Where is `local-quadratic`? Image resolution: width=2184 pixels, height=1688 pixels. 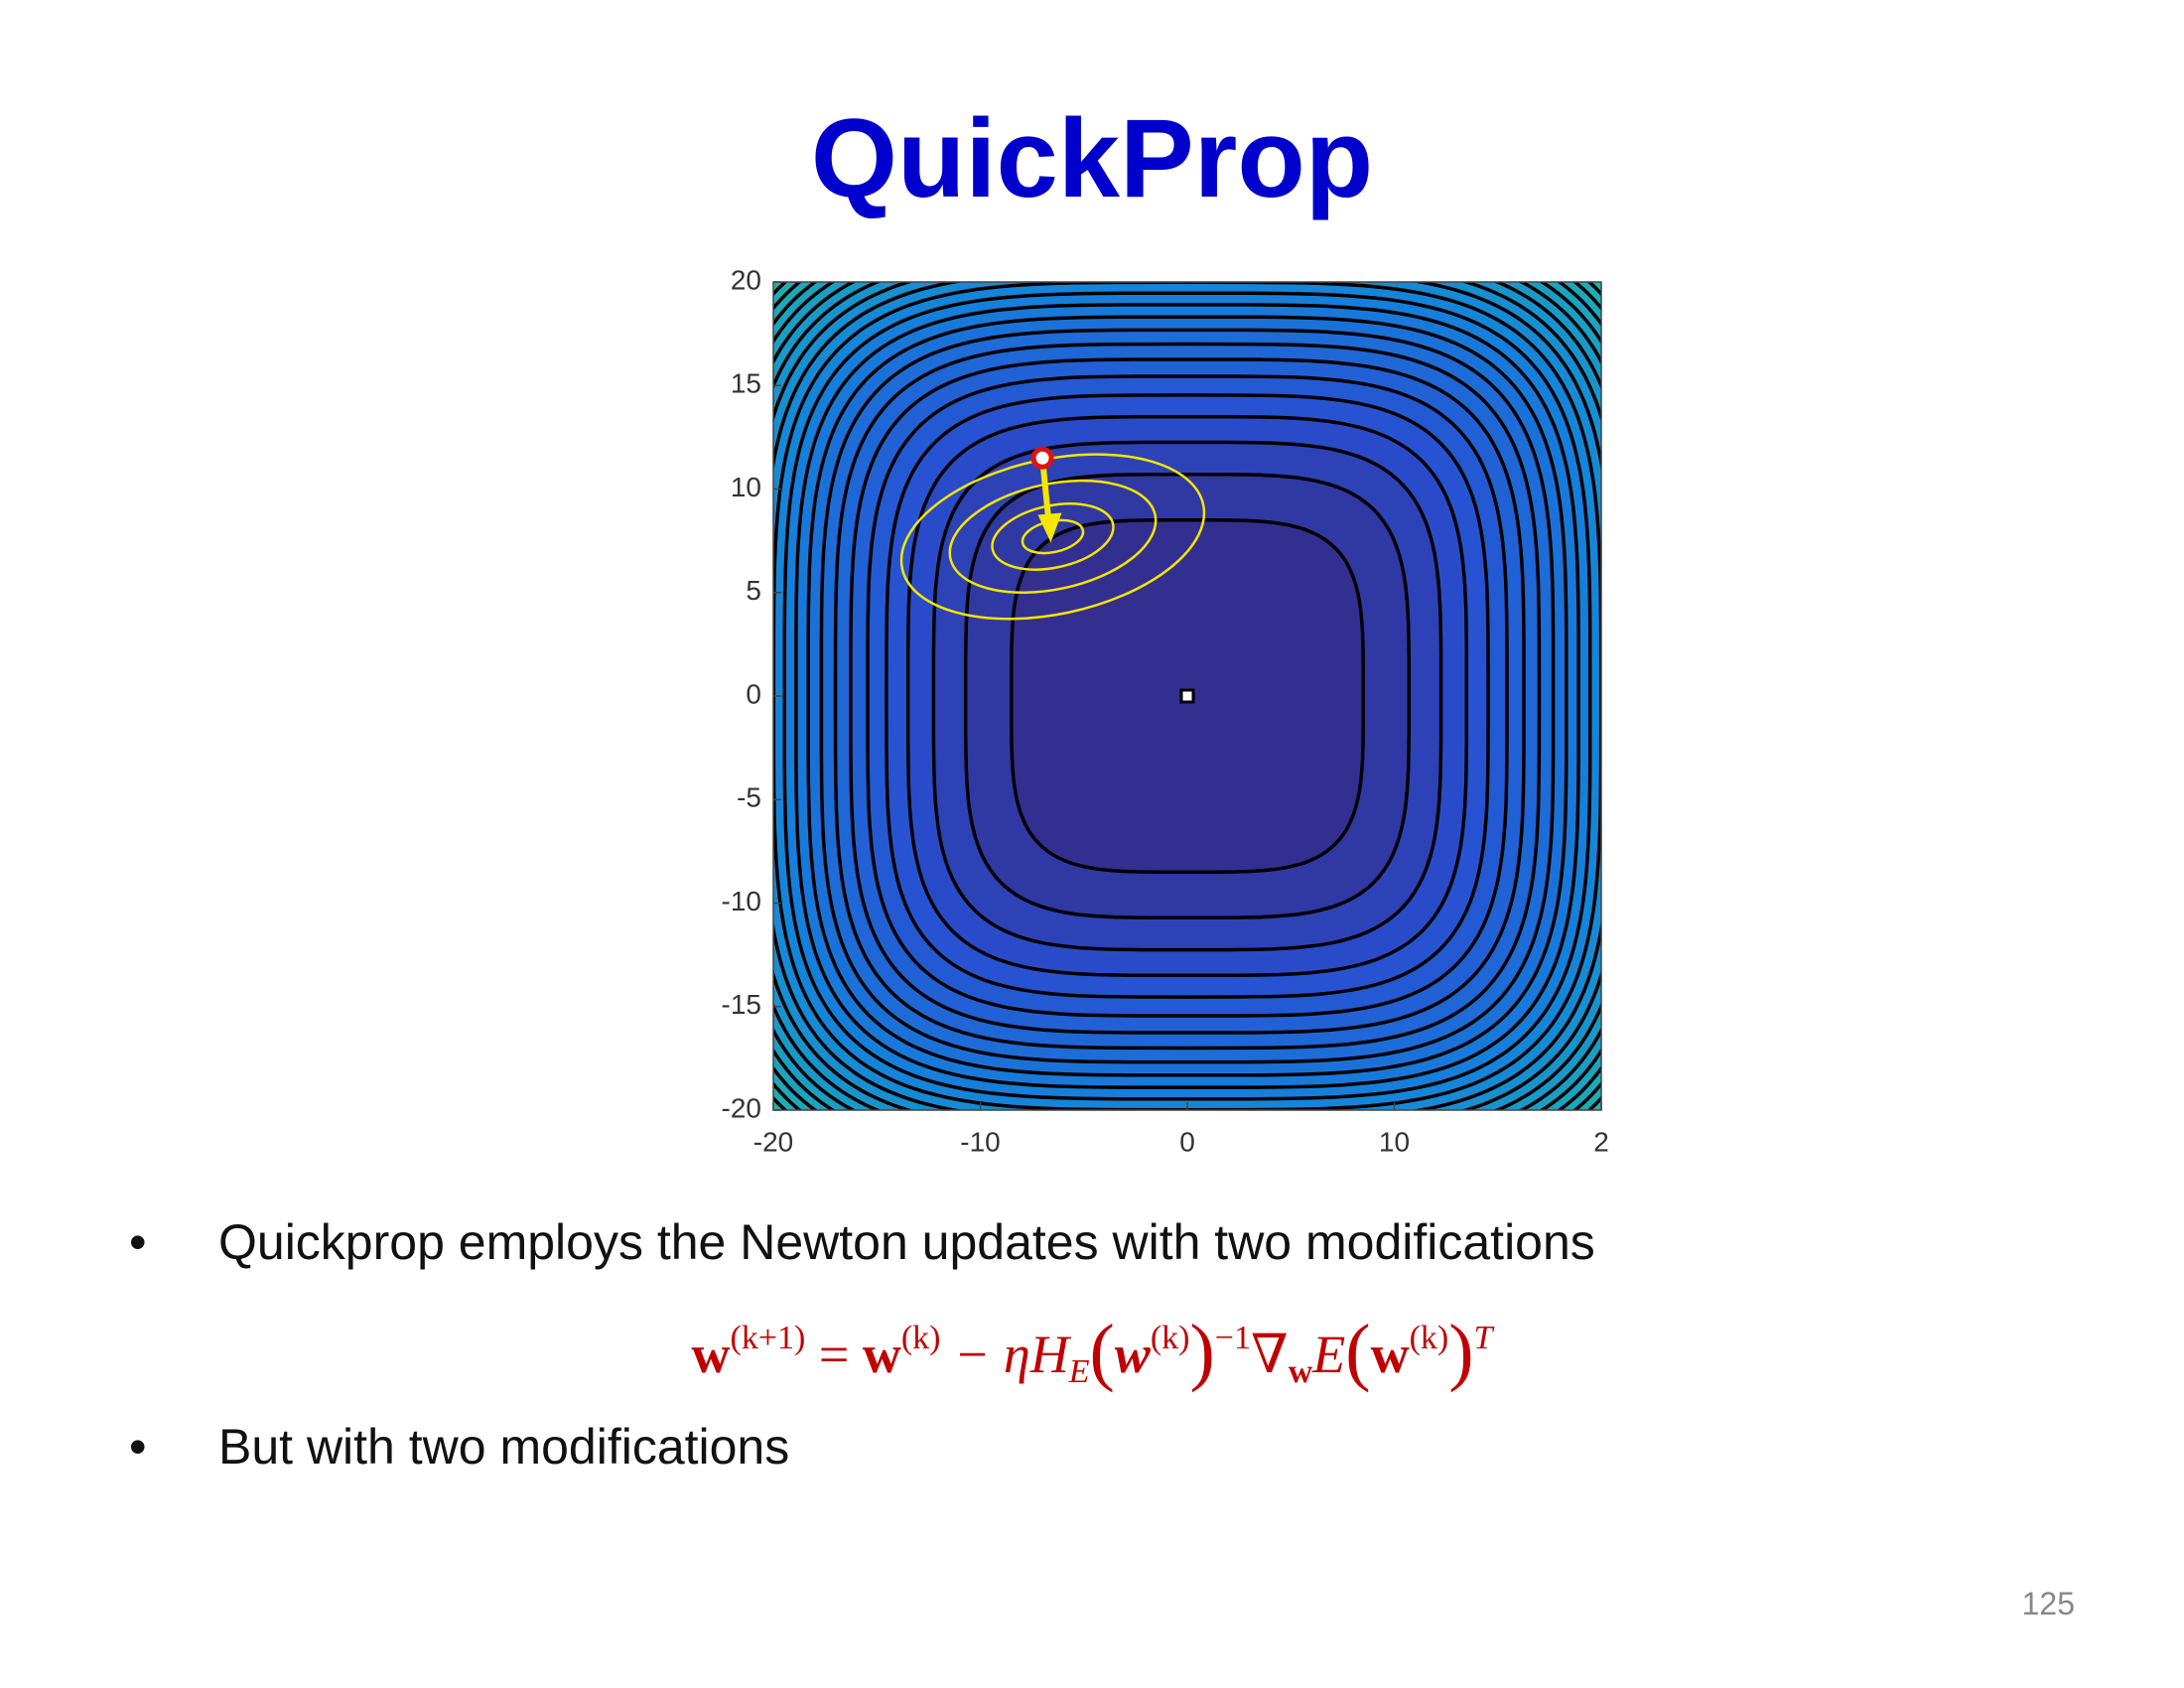
local-quadratic is located at coordinates (1053, 537).